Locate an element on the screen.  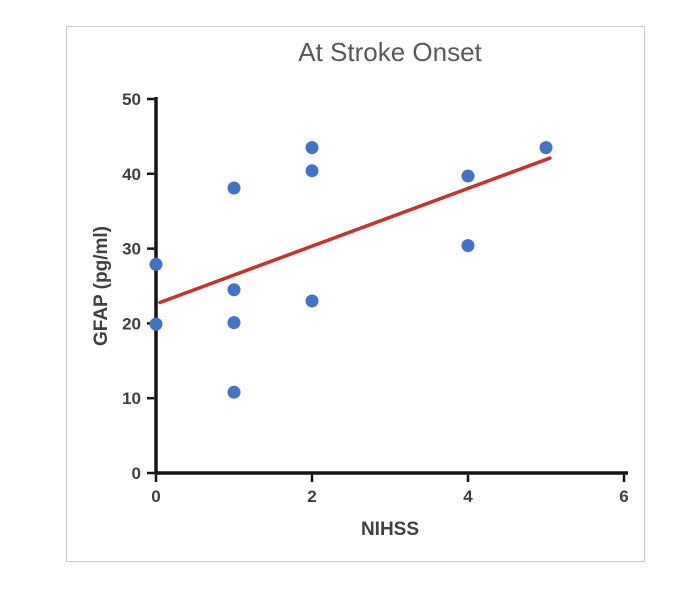
x-axis-title: NIHSS is located at coordinates (390, 529).